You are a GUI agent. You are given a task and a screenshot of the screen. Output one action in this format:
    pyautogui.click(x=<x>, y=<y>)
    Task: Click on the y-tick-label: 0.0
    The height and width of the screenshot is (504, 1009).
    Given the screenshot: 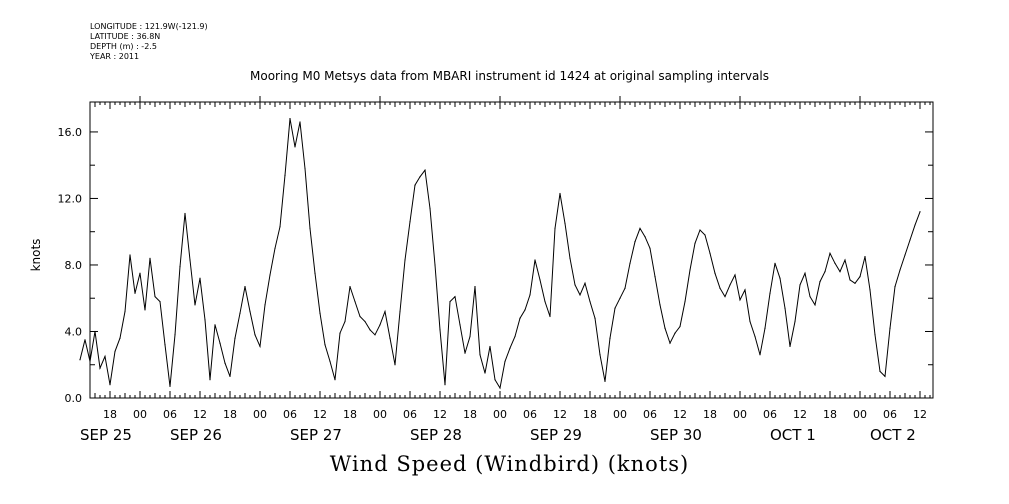 What is the action you would take?
    pyautogui.click(x=74, y=398)
    